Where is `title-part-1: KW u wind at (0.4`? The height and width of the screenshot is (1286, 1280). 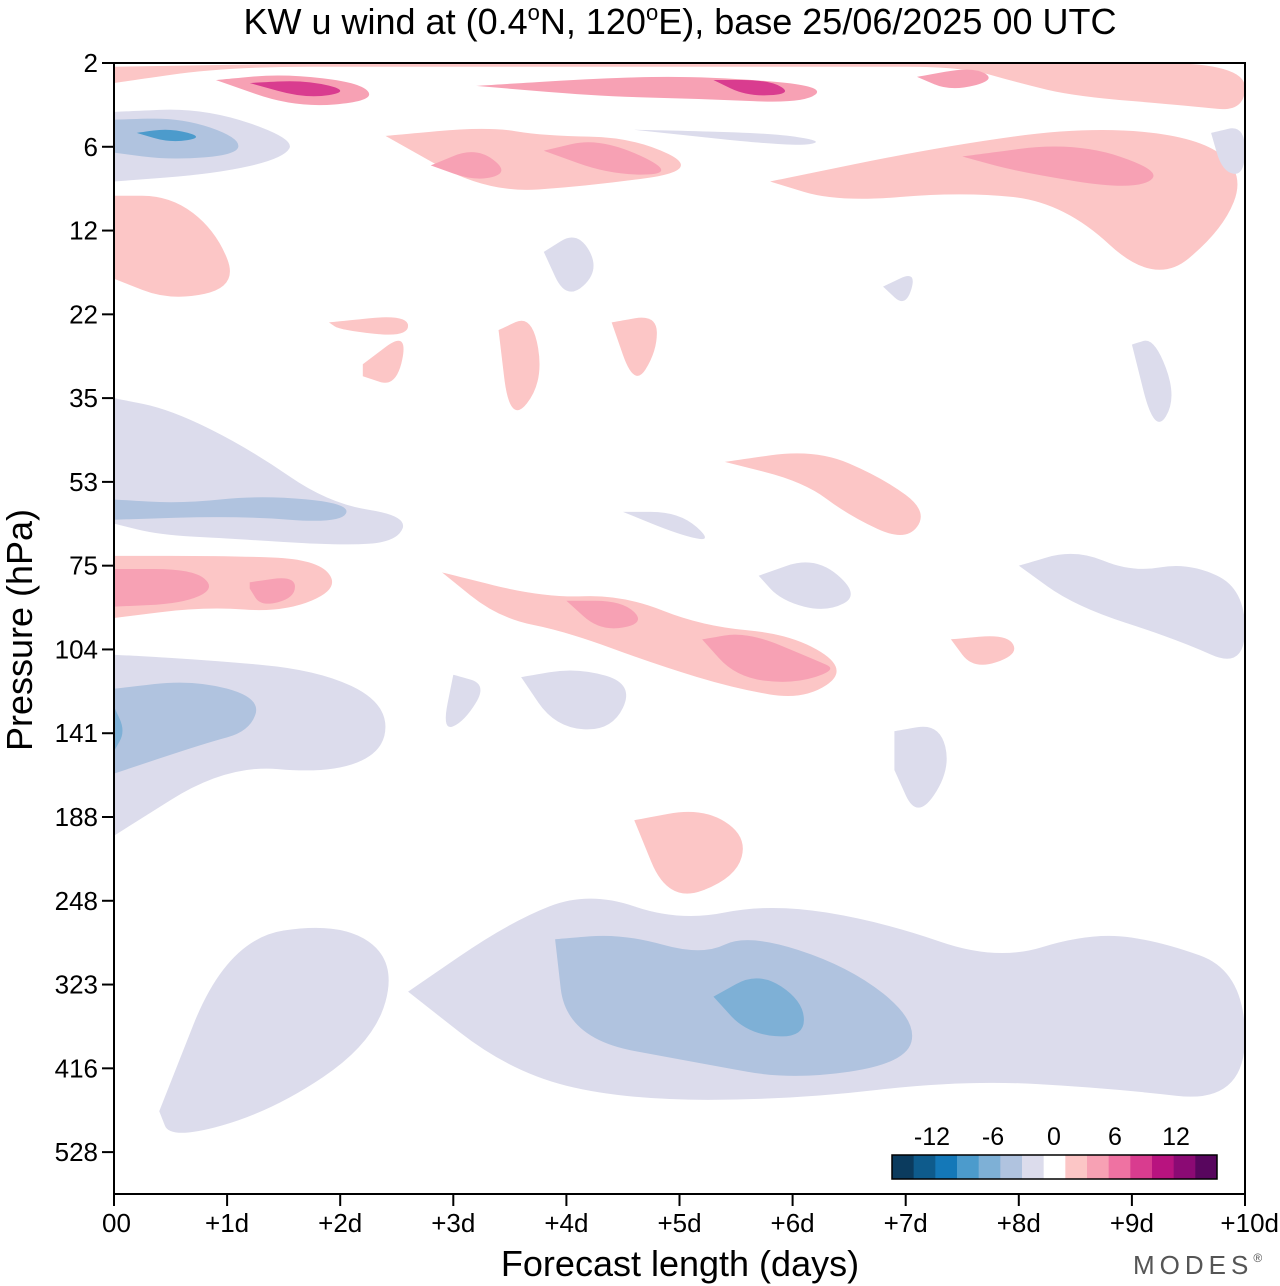
title-part-1: KW u wind at (0.4 is located at coordinates (386, 21).